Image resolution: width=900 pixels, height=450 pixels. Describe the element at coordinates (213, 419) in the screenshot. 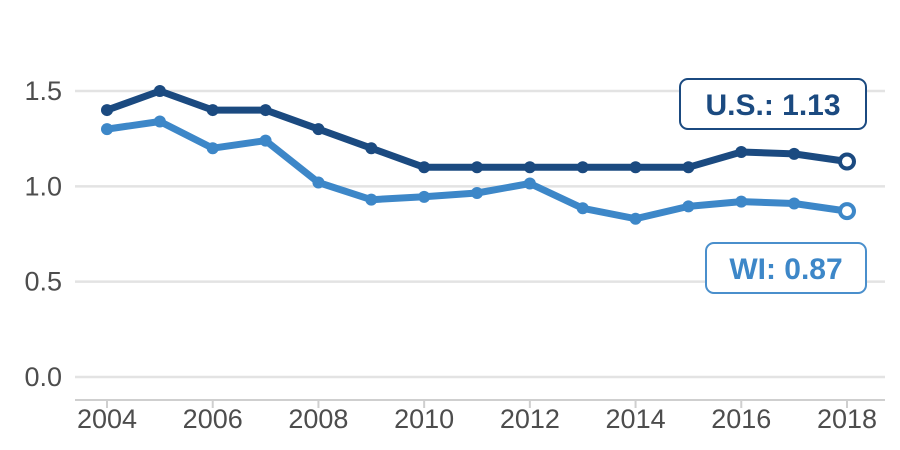

I see `x-tick-label: 2006` at that location.